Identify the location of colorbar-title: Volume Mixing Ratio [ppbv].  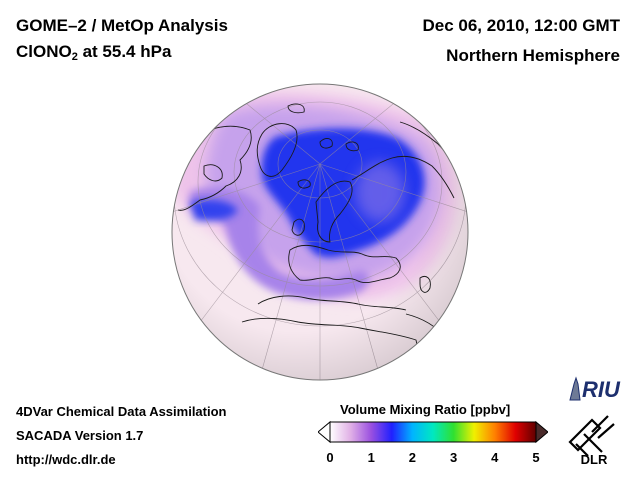
(425, 409).